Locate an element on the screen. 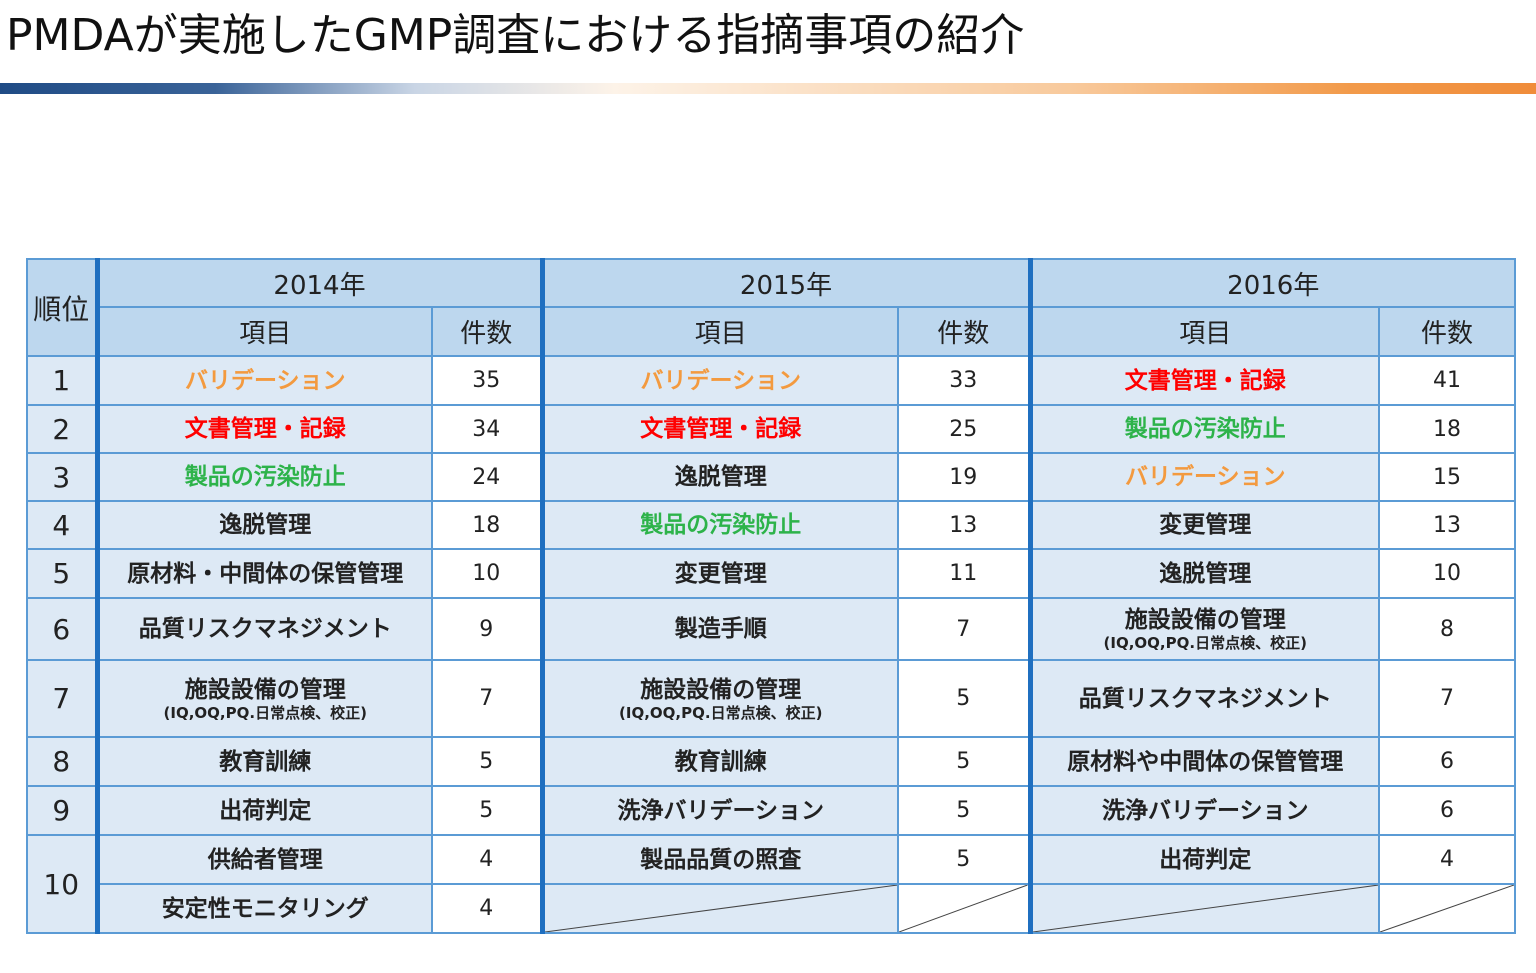 Image resolution: width=1536 pixels, height=973 pixels. finding-item: 供給者管理 is located at coordinates (264, 859).